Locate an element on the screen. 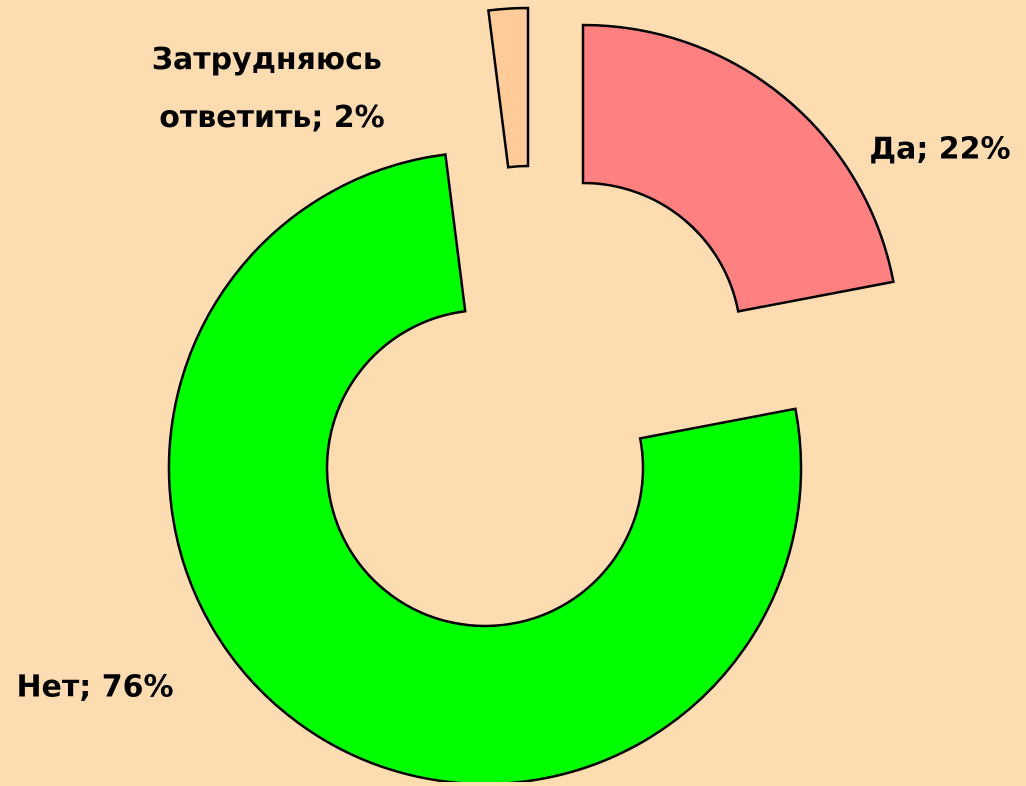 The height and width of the screenshot is (786, 1026). data-label: Нет; 76% is located at coordinates (94, 687).